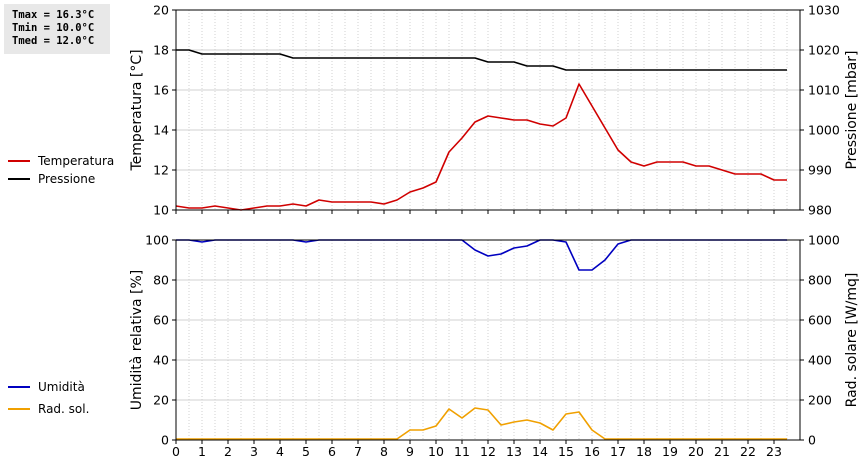 The image size is (860, 460). Describe the element at coordinates (820, 170) in the screenshot. I see `right-tick-label: 990` at that location.